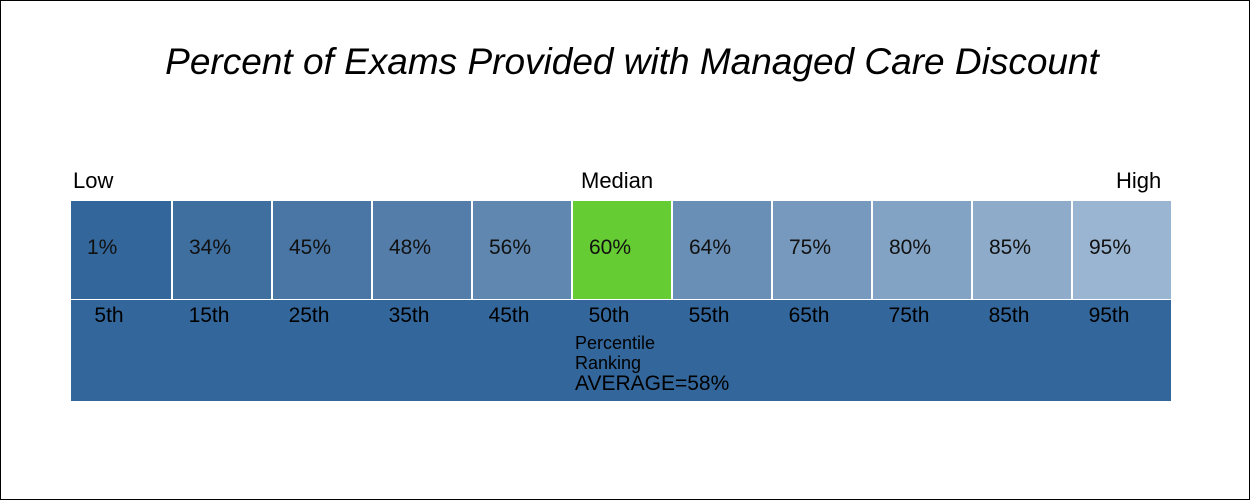  I want to click on percentile-tick-label: 5th, so click(109, 315).